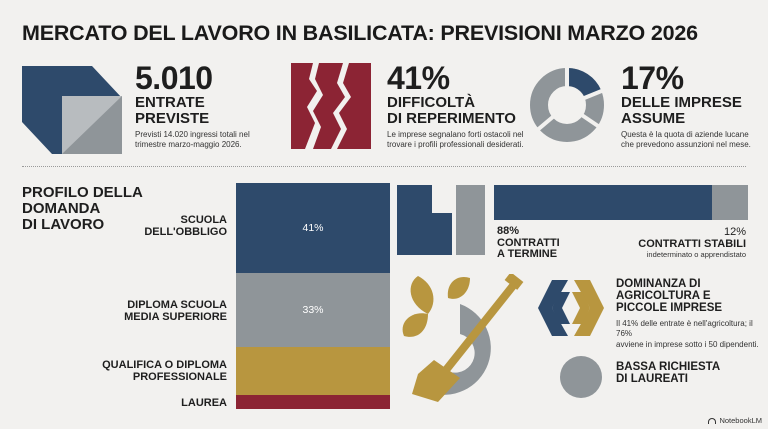 Image resolution: width=768 pixels, height=429 pixels. What do you see at coordinates (441, 220) in the screenshot?
I see `contract-blocks-icon` at bounding box center [441, 220].